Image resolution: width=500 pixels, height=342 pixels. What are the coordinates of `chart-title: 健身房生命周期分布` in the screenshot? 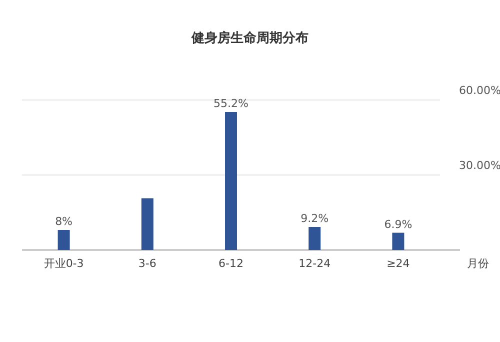 It's located at (249, 38).